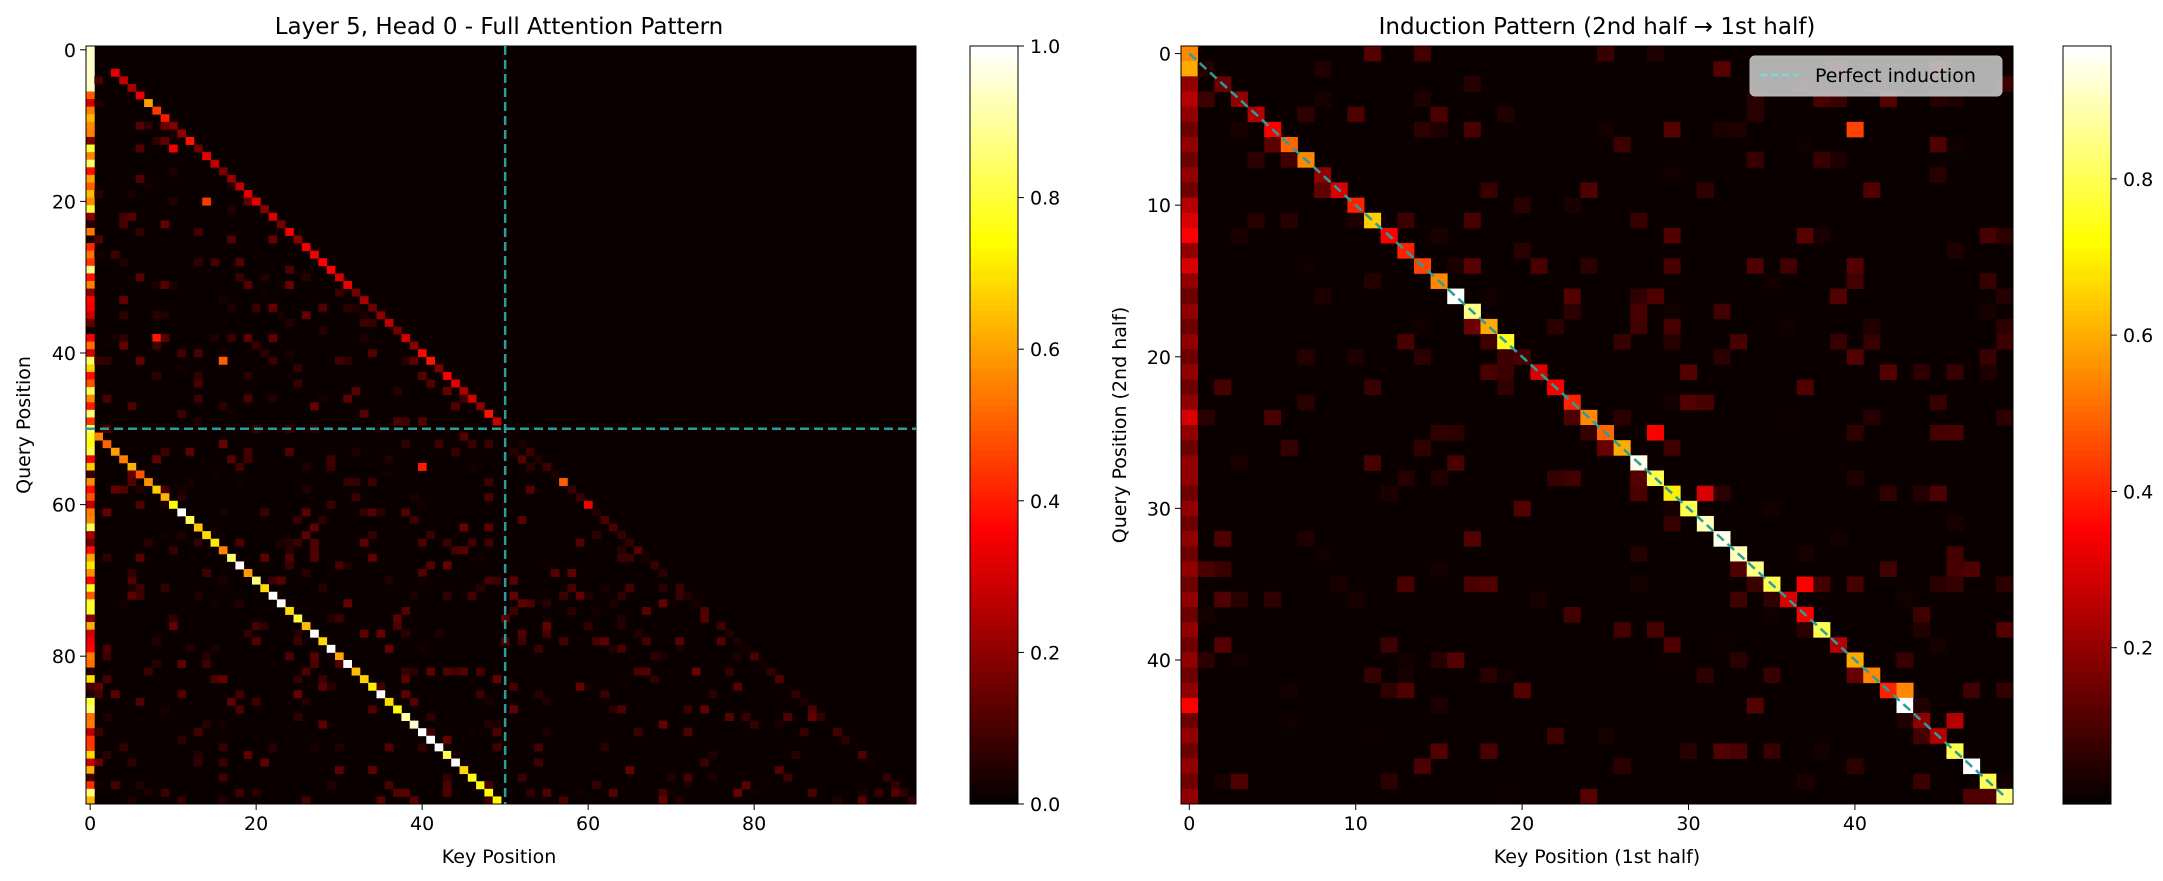 The image size is (2163, 881). Describe the element at coordinates (1164, 358) in the screenshot. I see `right-y-ticks: 0 10 20 30 40` at that location.